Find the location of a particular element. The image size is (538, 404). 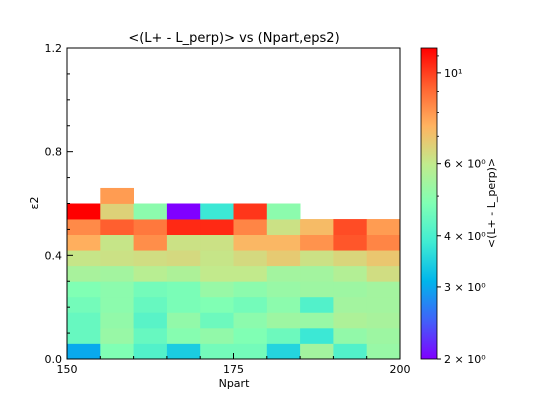

x-tick-label: 175 is located at coordinates (233, 369).